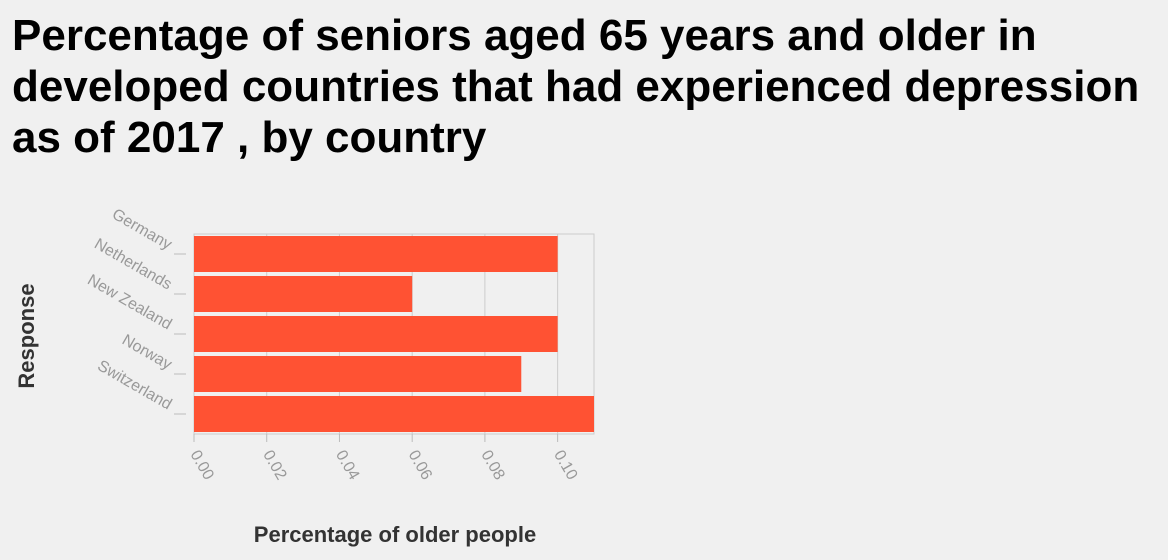 This screenshot has height=560, width=1168. I want to click on x-tick-label: 0.04, so click(347, 466).